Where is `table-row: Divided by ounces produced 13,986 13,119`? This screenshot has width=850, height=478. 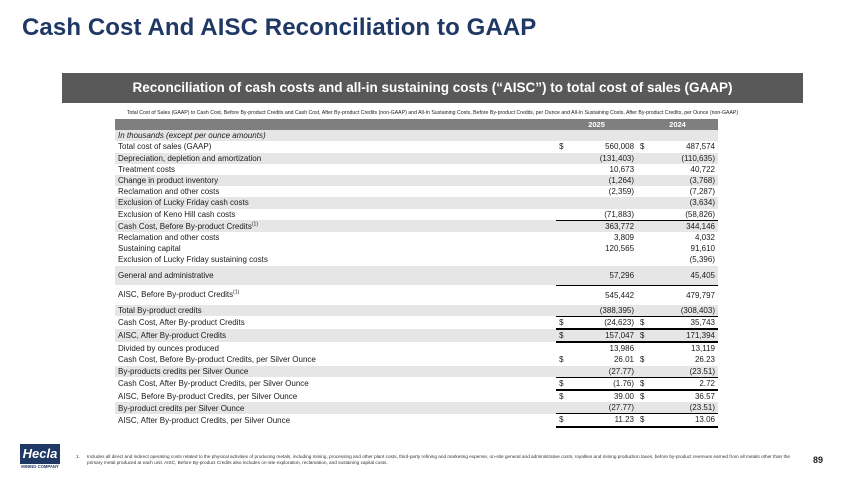
table-row: Divided by ounces produced 13,986 13,119 is located at coordinates (416, 348).